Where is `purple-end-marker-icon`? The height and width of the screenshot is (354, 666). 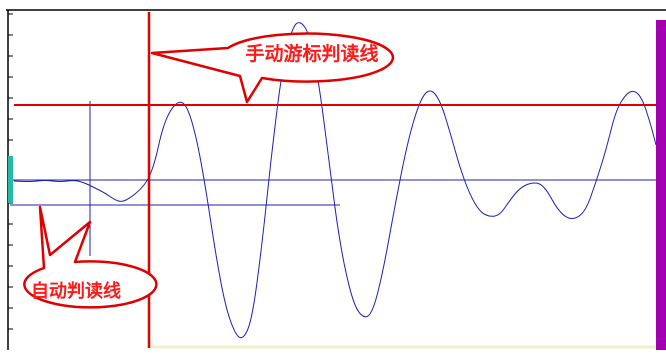 purple-end-marker-icon is located at coordinates (661, 185).